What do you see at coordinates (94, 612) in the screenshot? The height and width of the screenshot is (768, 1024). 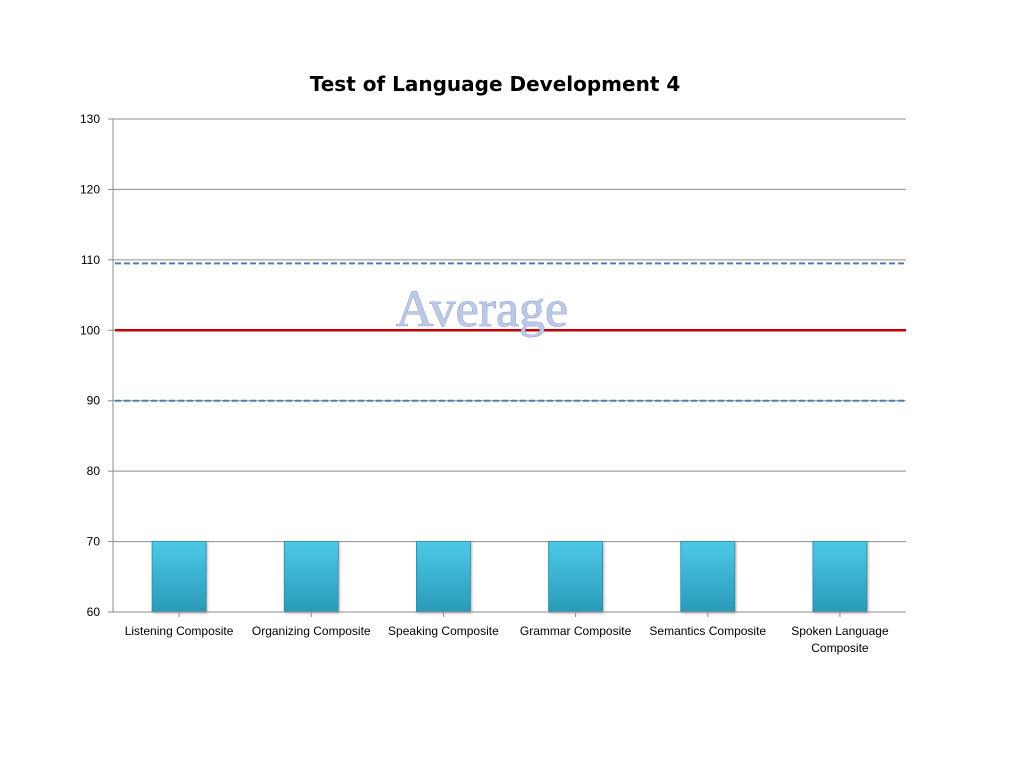 I see `y-tick-label: 60` at bounding box center [94, 612].